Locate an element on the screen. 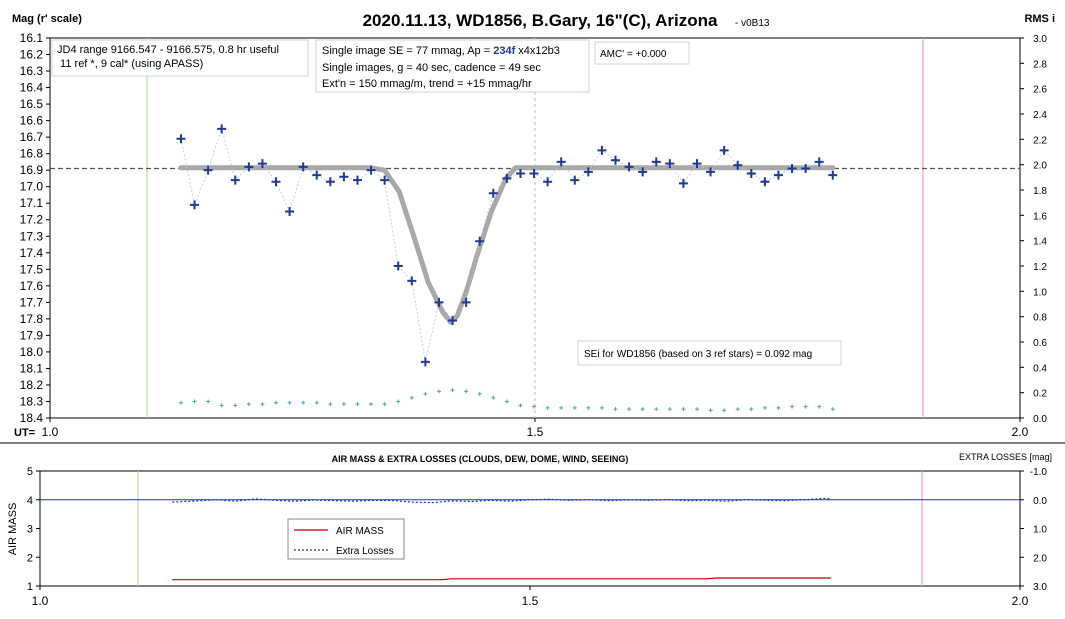  bottom-vlines is located at coordinates (530, 528).